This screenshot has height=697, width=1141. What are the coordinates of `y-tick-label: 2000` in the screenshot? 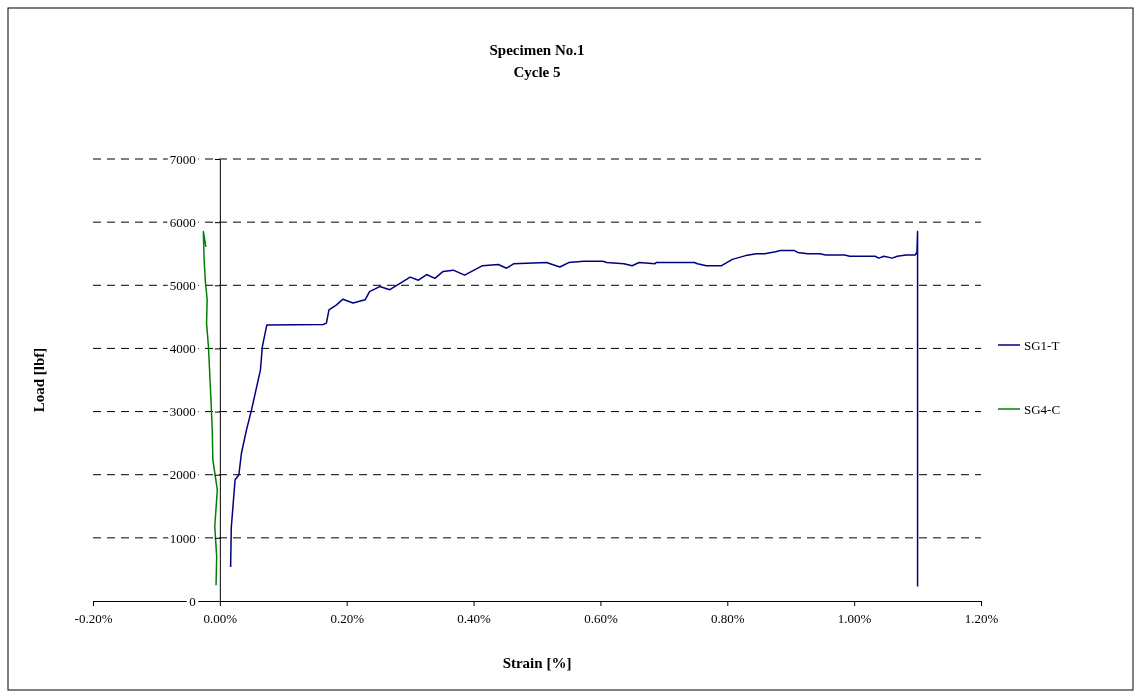 It's located at (182, 475).